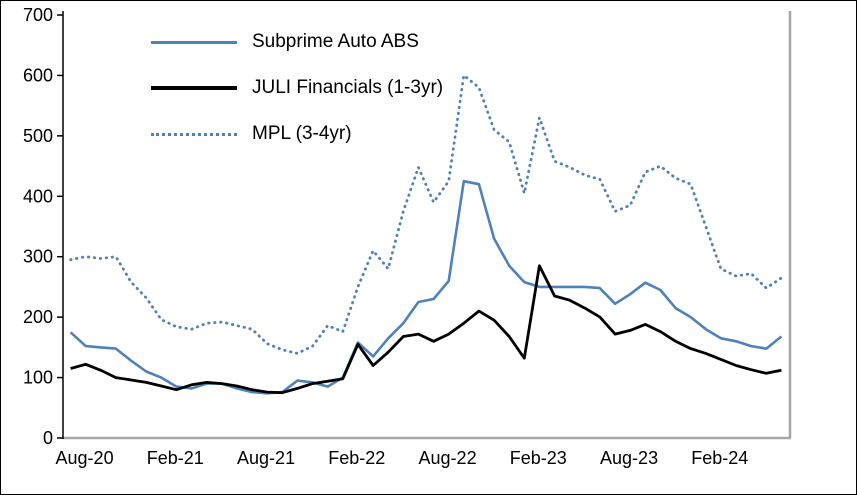 Image resolution: width=857 pixels, height=495 pixels. What do you see at coordinates (266, 458) in the screenshot?
I see `x-tick-label: Aug-21` at bounding box center [266, 458].